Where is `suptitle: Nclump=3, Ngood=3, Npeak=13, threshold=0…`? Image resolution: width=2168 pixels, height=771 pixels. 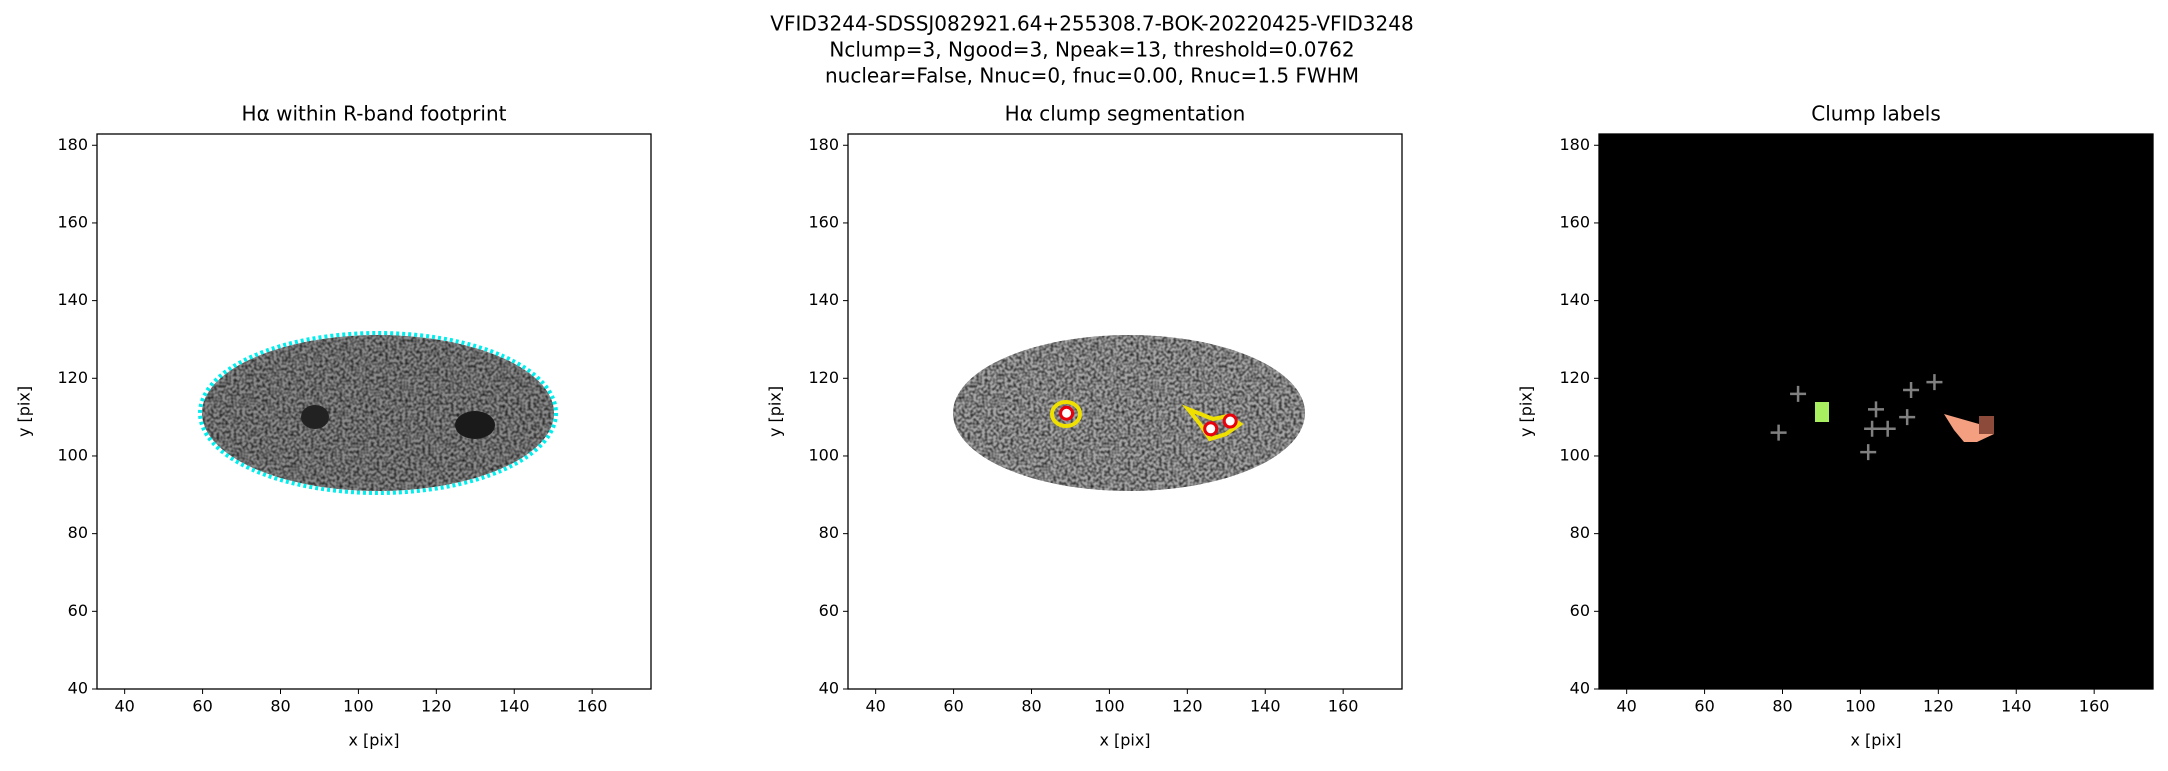 suptitle: Nclump=3, Ngood=3, Npeak=13, threshold=0… is located at coordinates (1091, 50).